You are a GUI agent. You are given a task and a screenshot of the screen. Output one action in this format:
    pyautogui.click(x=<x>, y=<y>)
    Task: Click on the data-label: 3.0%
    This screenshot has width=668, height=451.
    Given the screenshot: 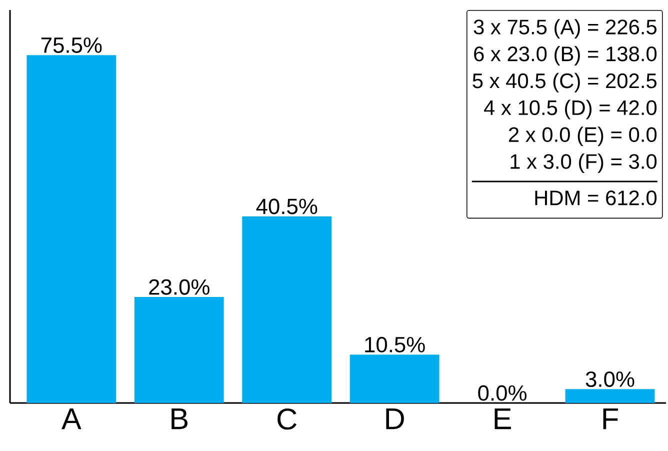 What is the action you would take?
    pyautogui.click(x=610, y=379)
    